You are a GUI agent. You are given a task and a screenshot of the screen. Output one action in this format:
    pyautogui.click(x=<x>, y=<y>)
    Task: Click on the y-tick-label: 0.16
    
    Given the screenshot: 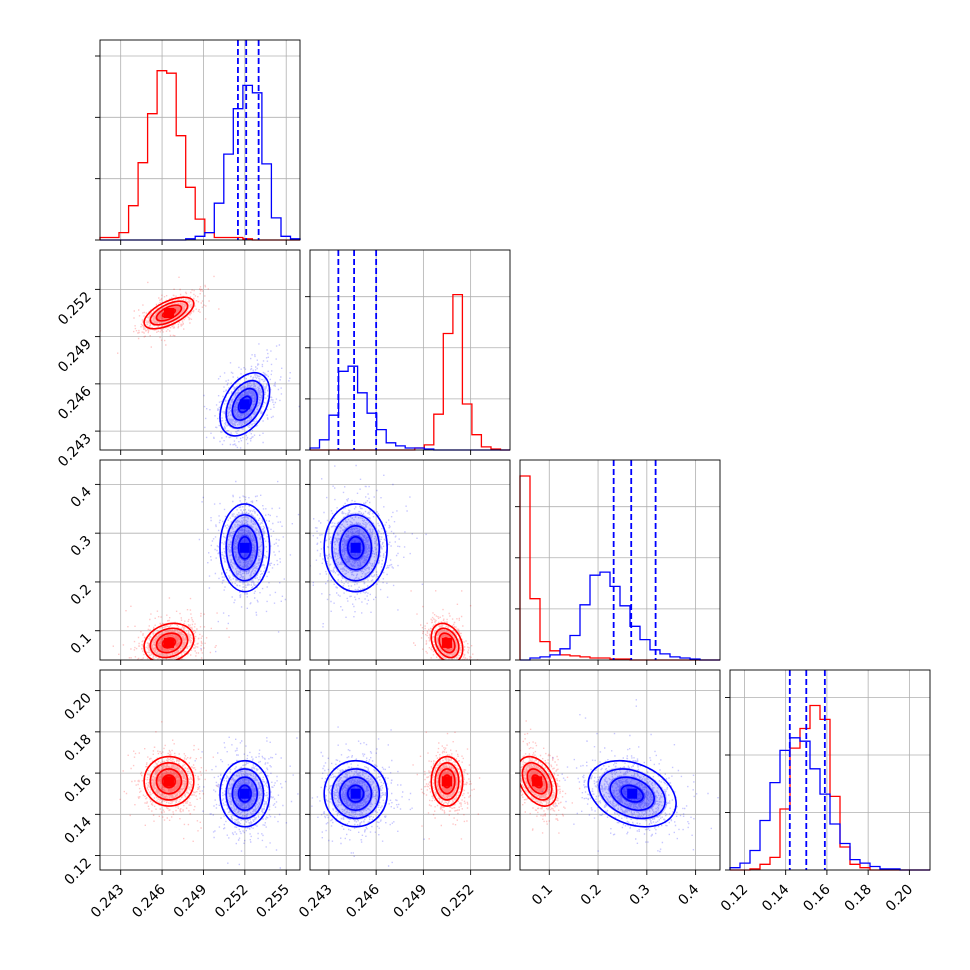 What is the action you would take?
    pyautogui.click(x=77, y=789)
    